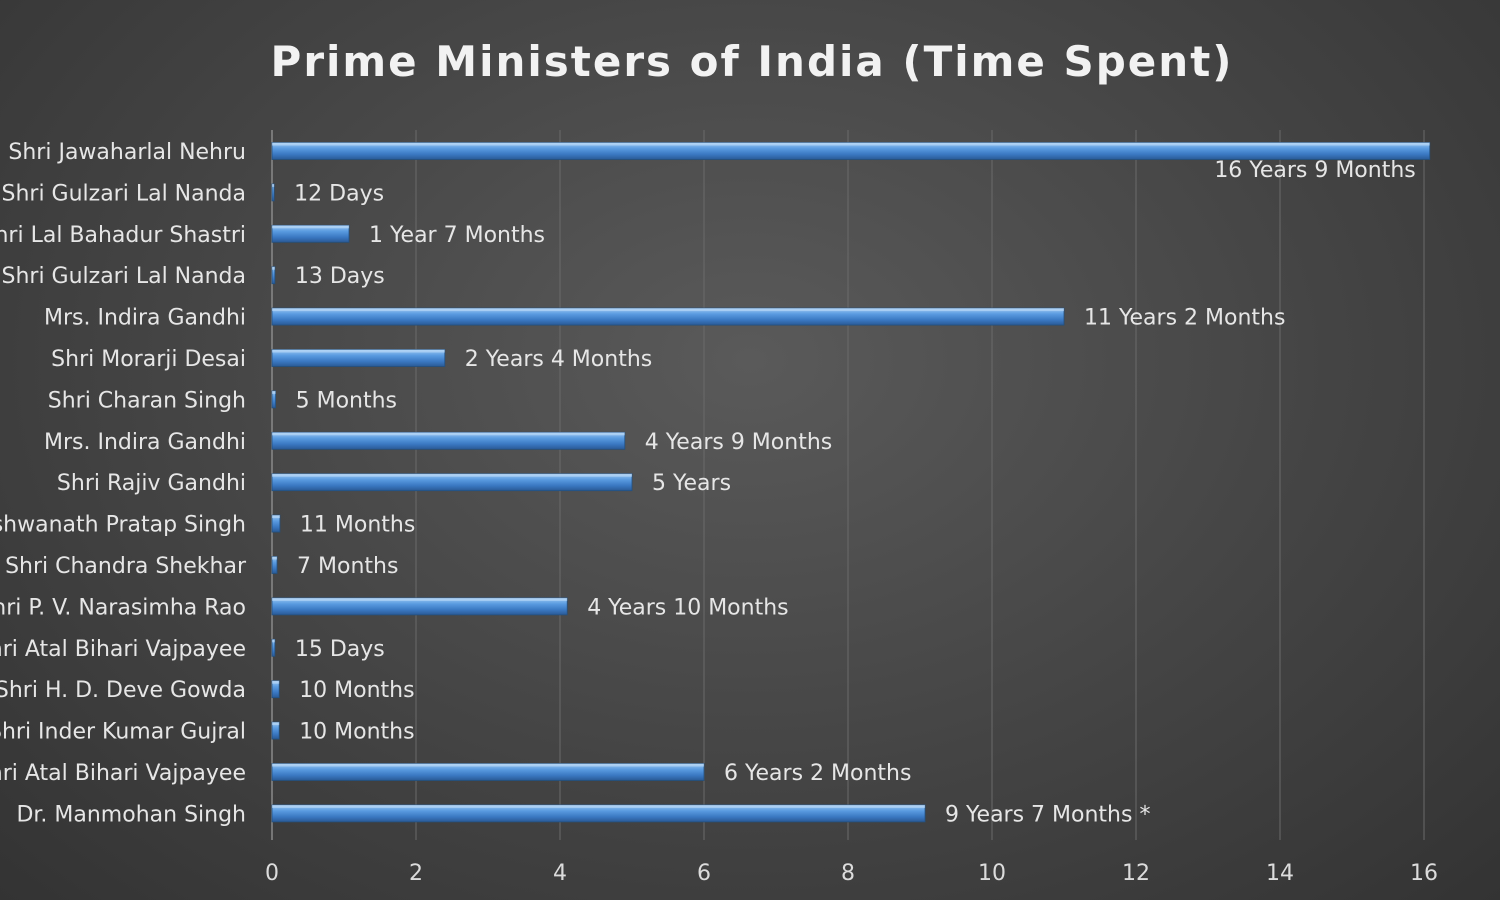 The width and height of the screenshot is (1500, 900). What do you see at coordinates (151, 483) in the screenshot?
I see `category-label: Shri Rajiv Gandhi` at bounding box center [151, 483].